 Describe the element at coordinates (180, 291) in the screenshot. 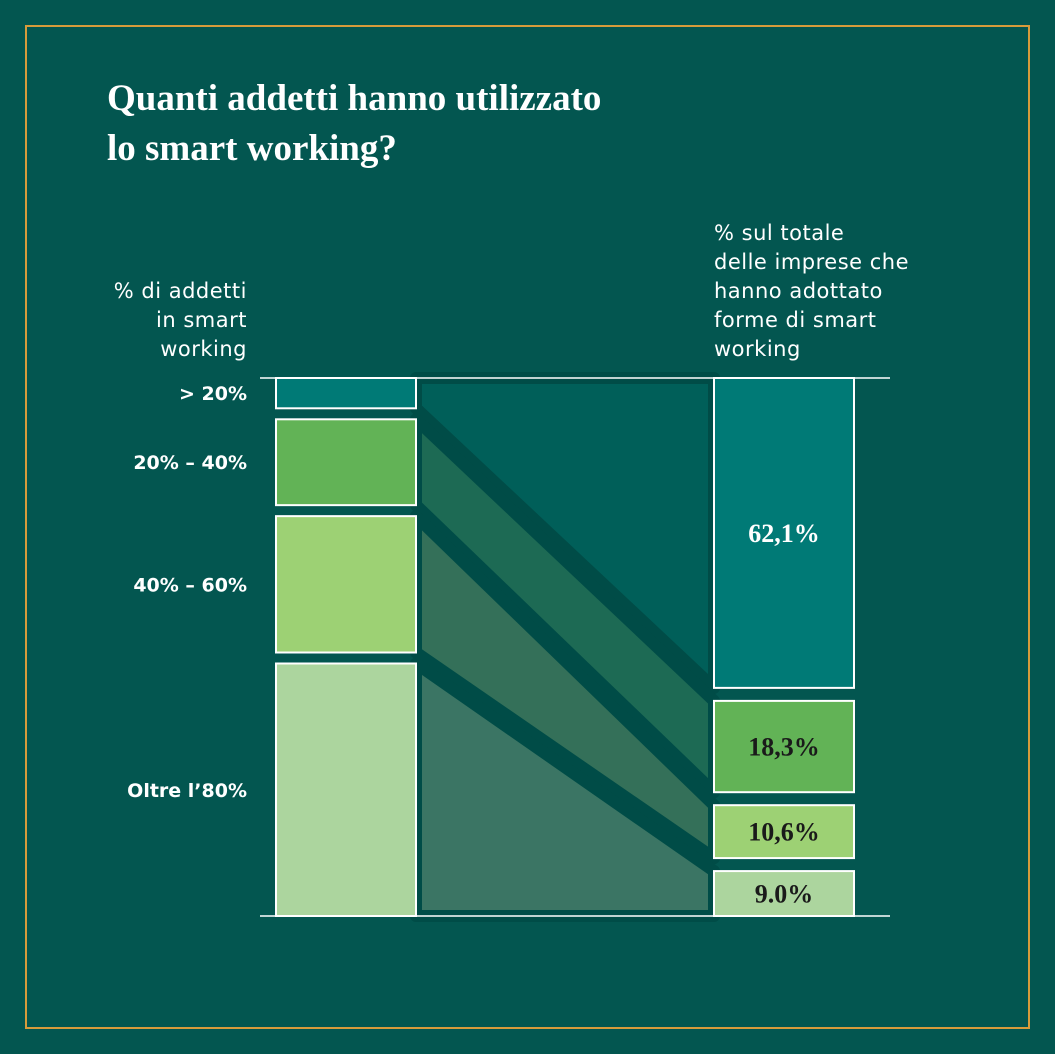

I see `left-axis-label: % di addetti` at that location.